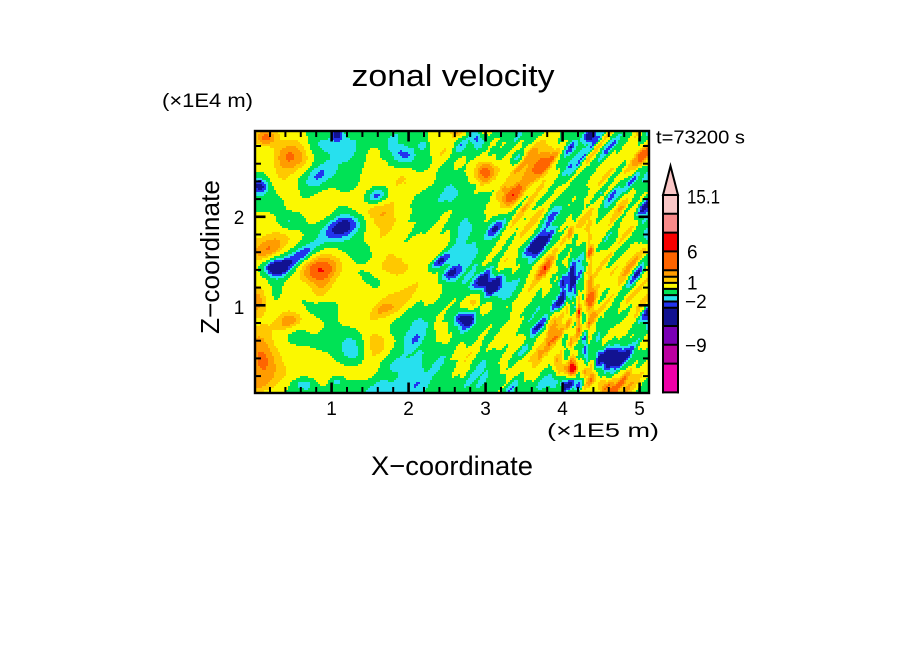  Describe the element at coordinates (692, 253) in the screenshot. I see `svg-text: 6` at that location.